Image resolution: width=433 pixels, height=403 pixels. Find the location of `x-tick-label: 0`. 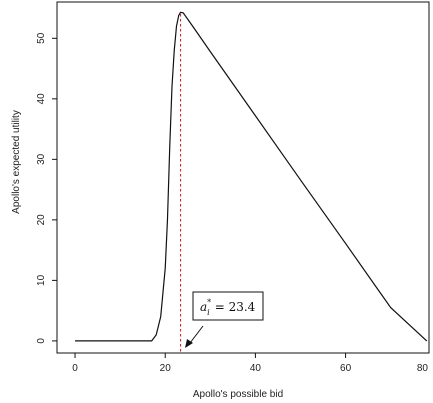

x-tick-label: 0 is located at coordinates (75, 368).